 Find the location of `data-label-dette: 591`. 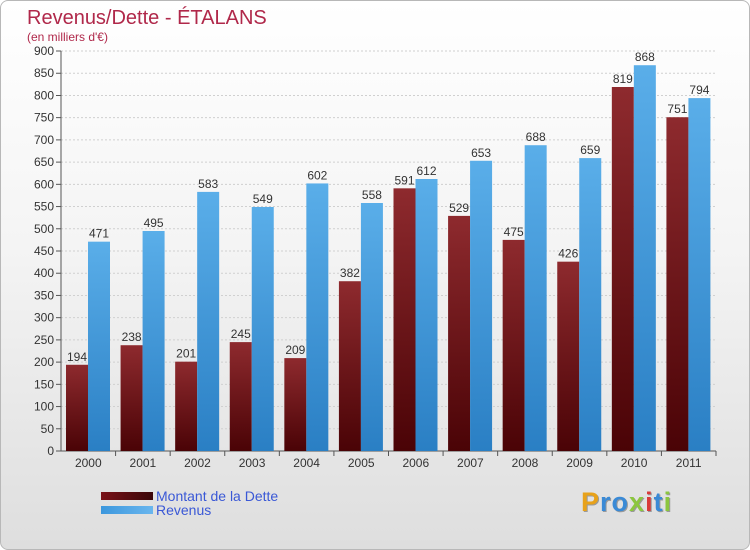

data-label-dette: 591 is located at coordinates (404, 180).